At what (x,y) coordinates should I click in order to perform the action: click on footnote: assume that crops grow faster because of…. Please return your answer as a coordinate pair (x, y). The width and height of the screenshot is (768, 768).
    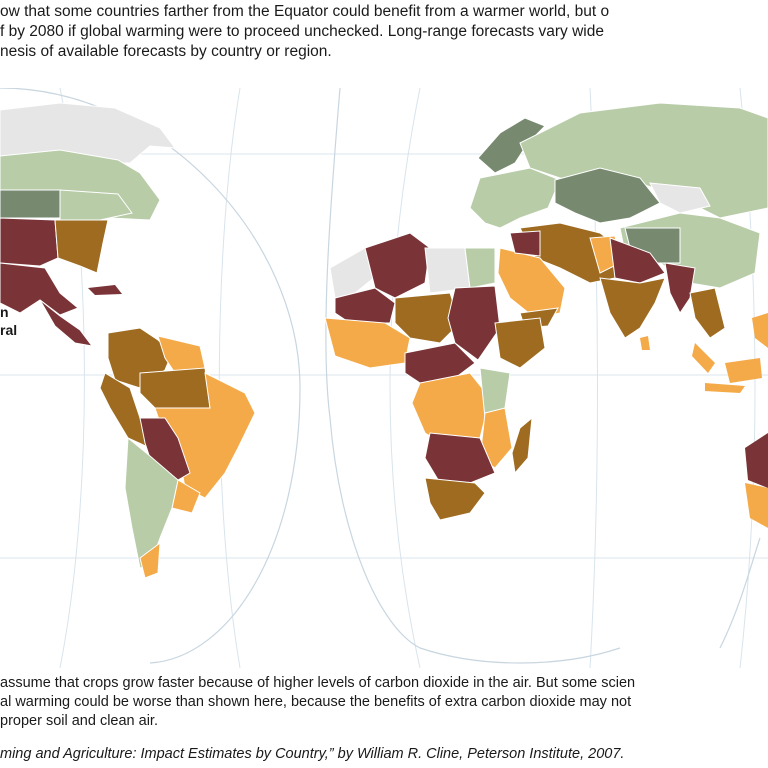
    Looking at the image, I should click on (384, 702).